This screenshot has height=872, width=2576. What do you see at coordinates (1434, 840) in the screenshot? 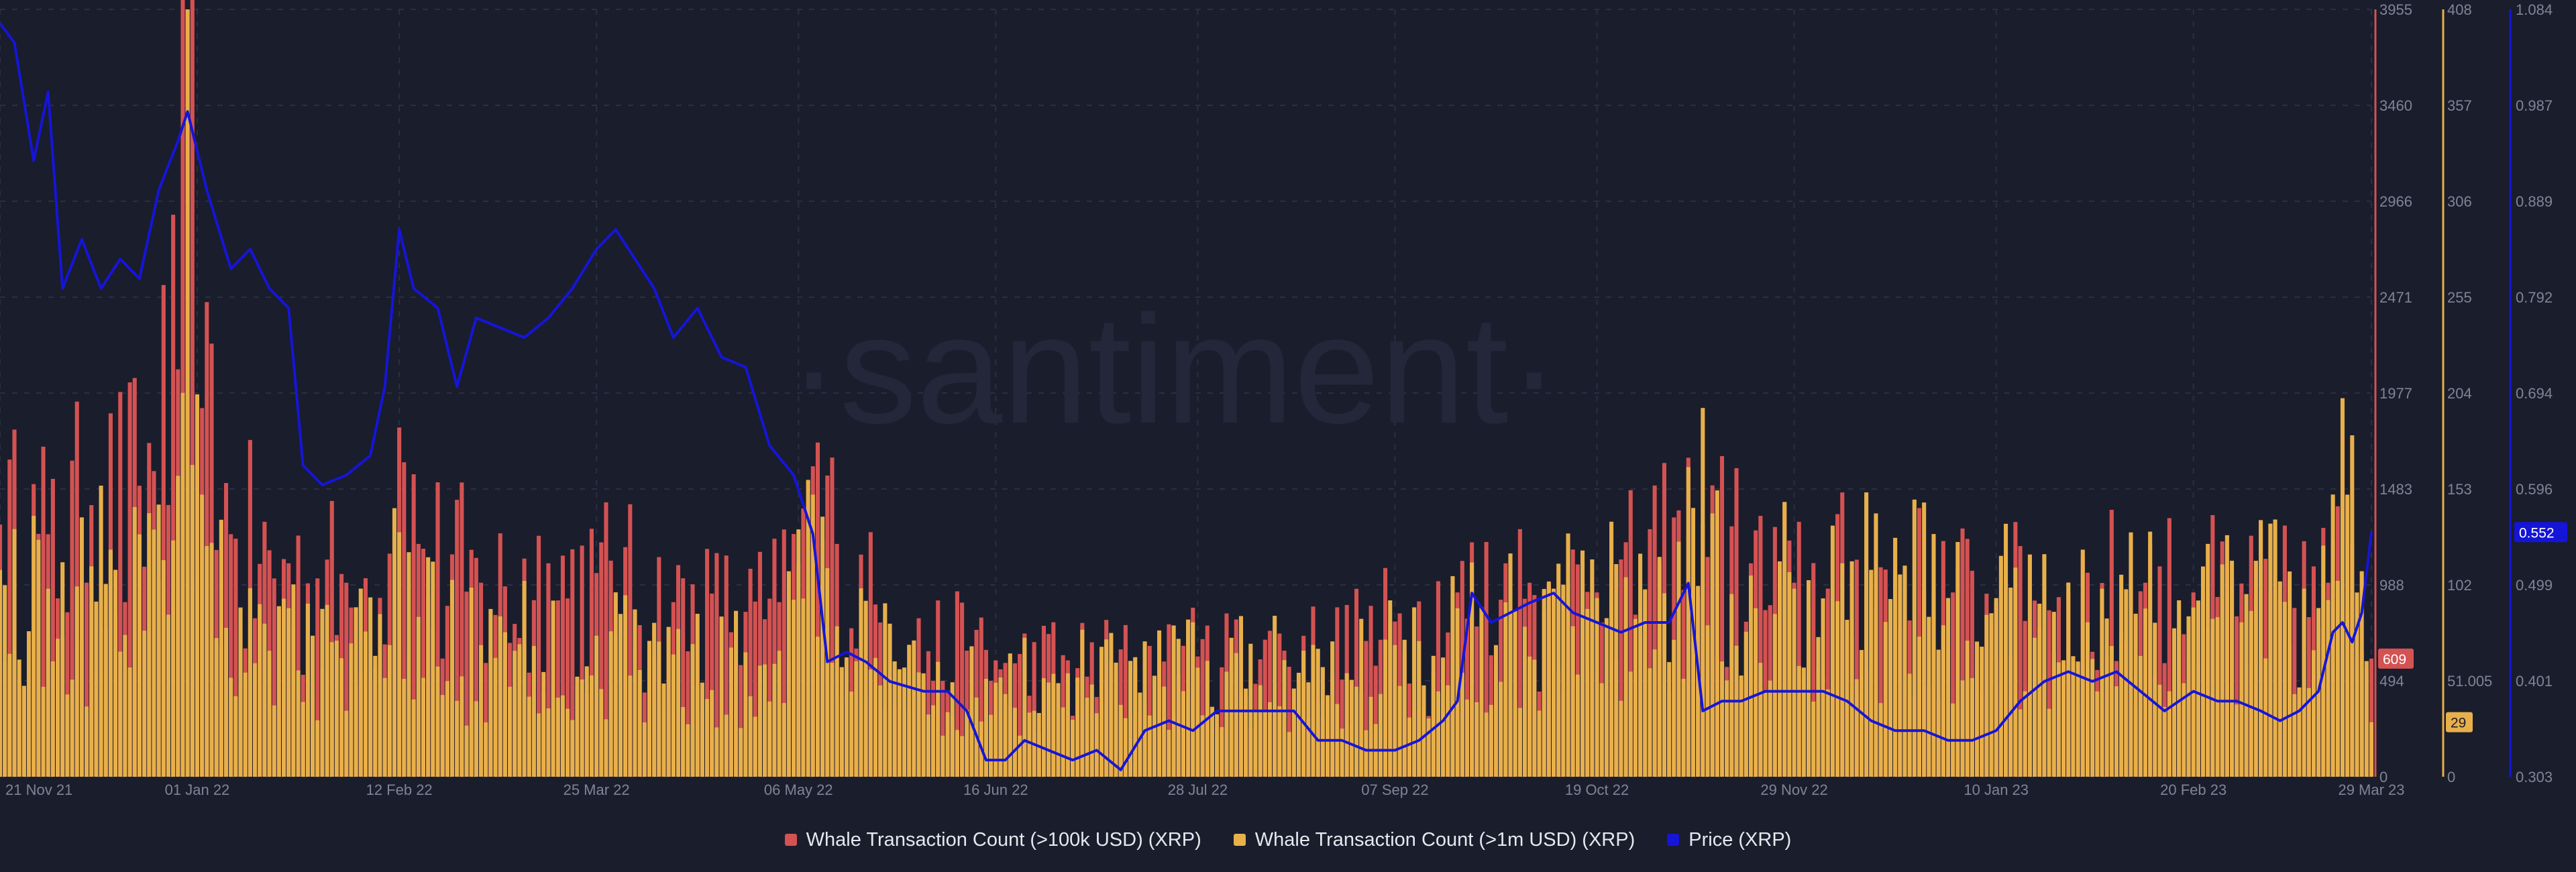
I see `legend-item-whale-1m: Whale Transaction Count (>1m USD) (XRP)` at bounding box center [1434, 840].